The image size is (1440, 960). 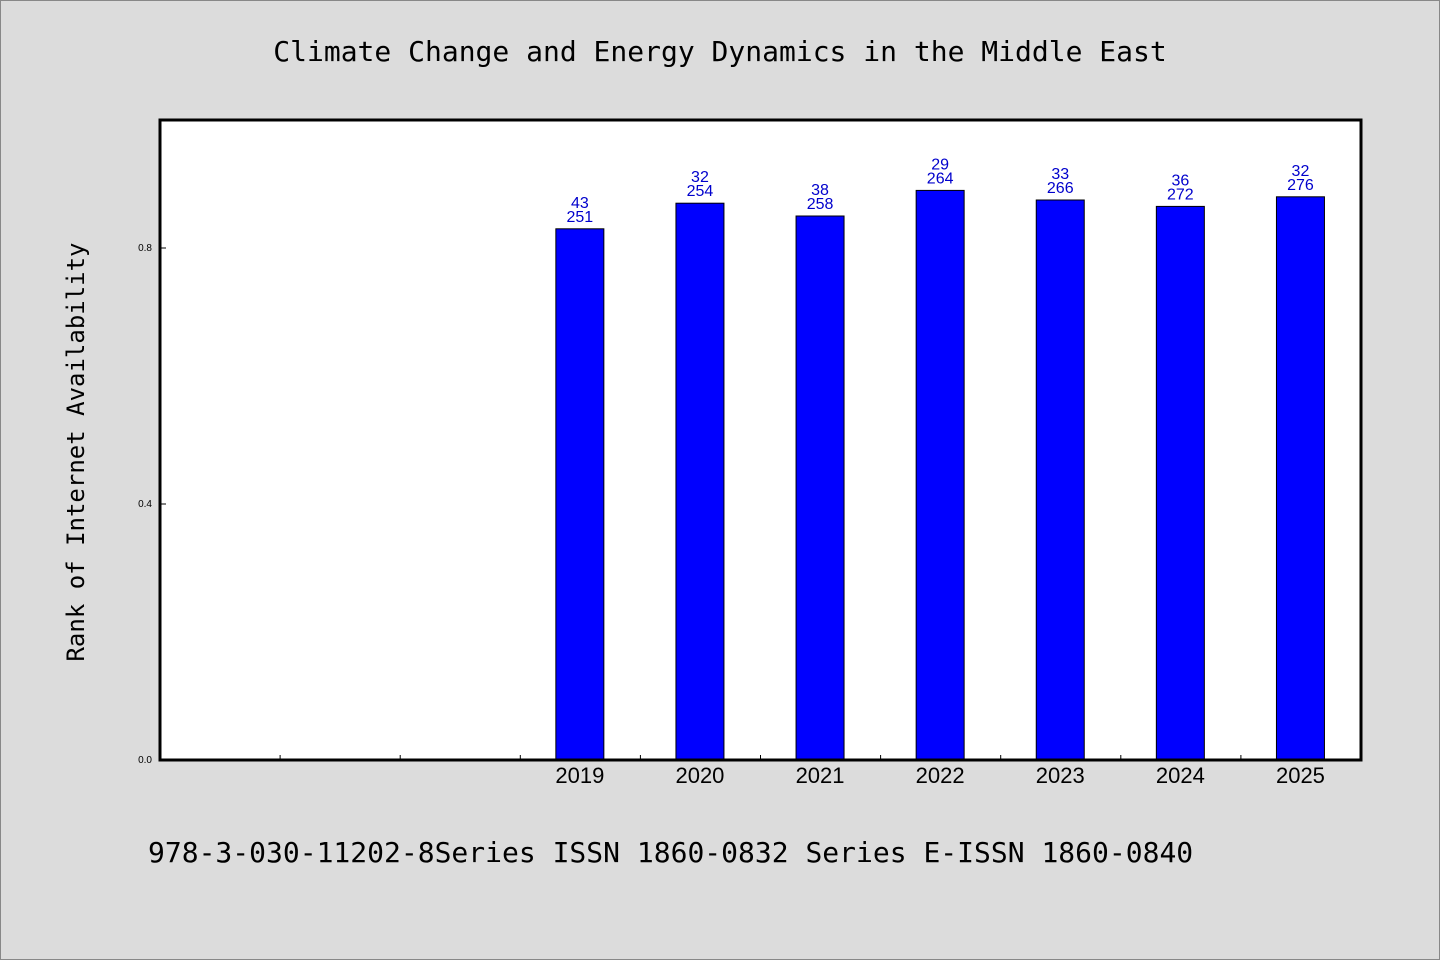 What do you see at coordinates (145, 248) in the screenshot?
I see `y-tick-label: 0.8` at bounding box center [145, 248].